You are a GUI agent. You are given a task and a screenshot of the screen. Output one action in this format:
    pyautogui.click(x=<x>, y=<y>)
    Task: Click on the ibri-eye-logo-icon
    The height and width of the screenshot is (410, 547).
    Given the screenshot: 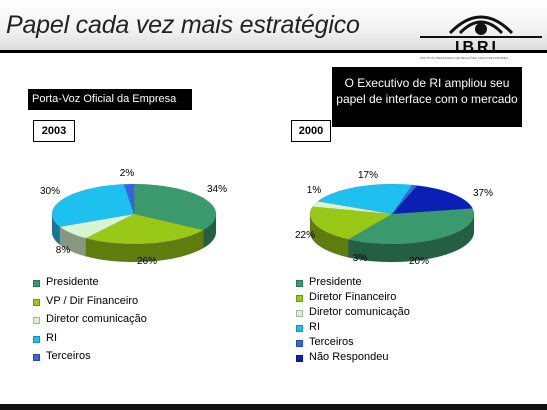 What is the action you would take?
    pyautogui.click(x=481, y=26)
    